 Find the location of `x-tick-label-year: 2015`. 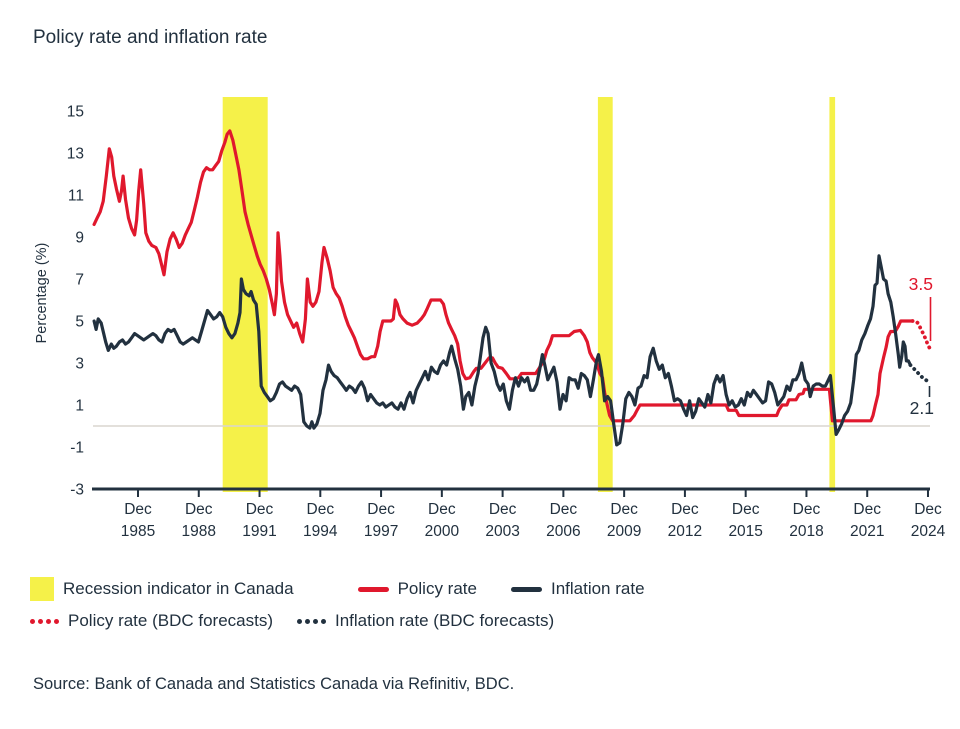

x-tick-label-year: 2015 is located at coordinates (745, 531).